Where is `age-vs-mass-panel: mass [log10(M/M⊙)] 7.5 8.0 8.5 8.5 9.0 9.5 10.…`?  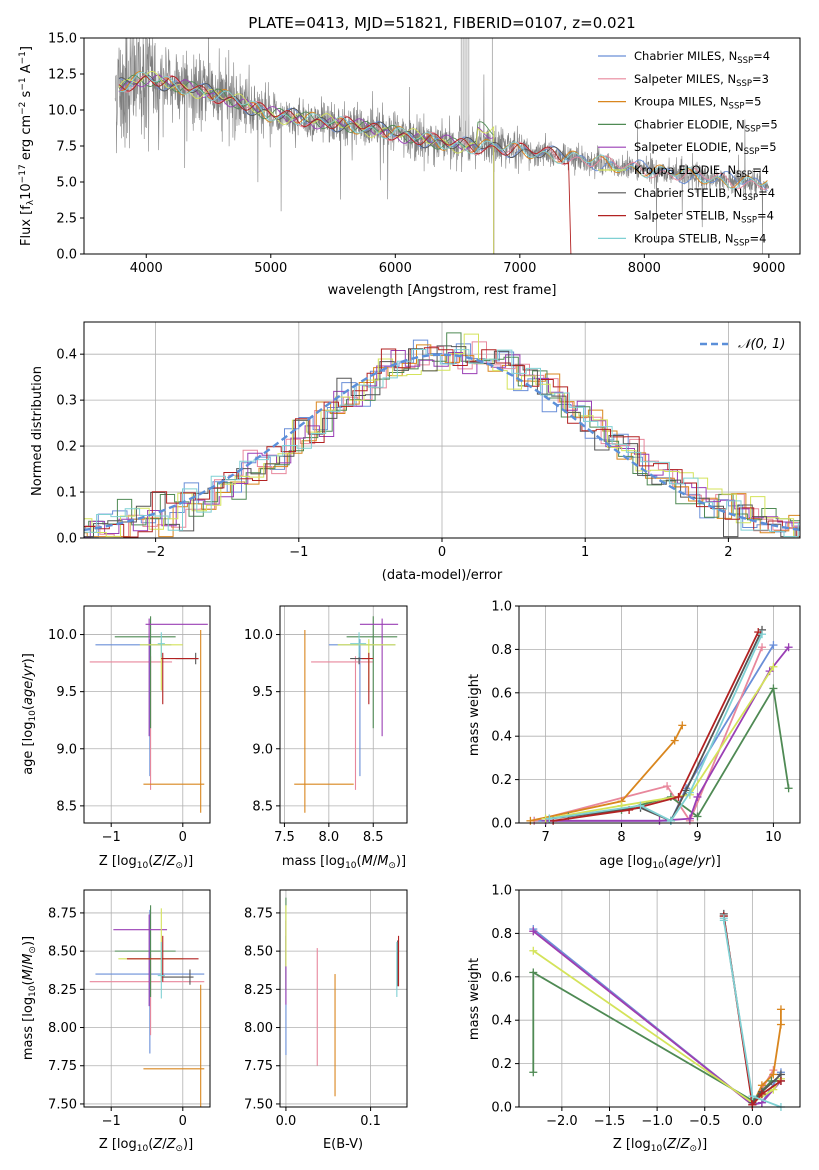 age-vs-mass-panel: mass [log10(M/M⊙)] 7.5 8.0 8.5 8.5 9.0 9.5 10.… is located at coordinates (326, 738).